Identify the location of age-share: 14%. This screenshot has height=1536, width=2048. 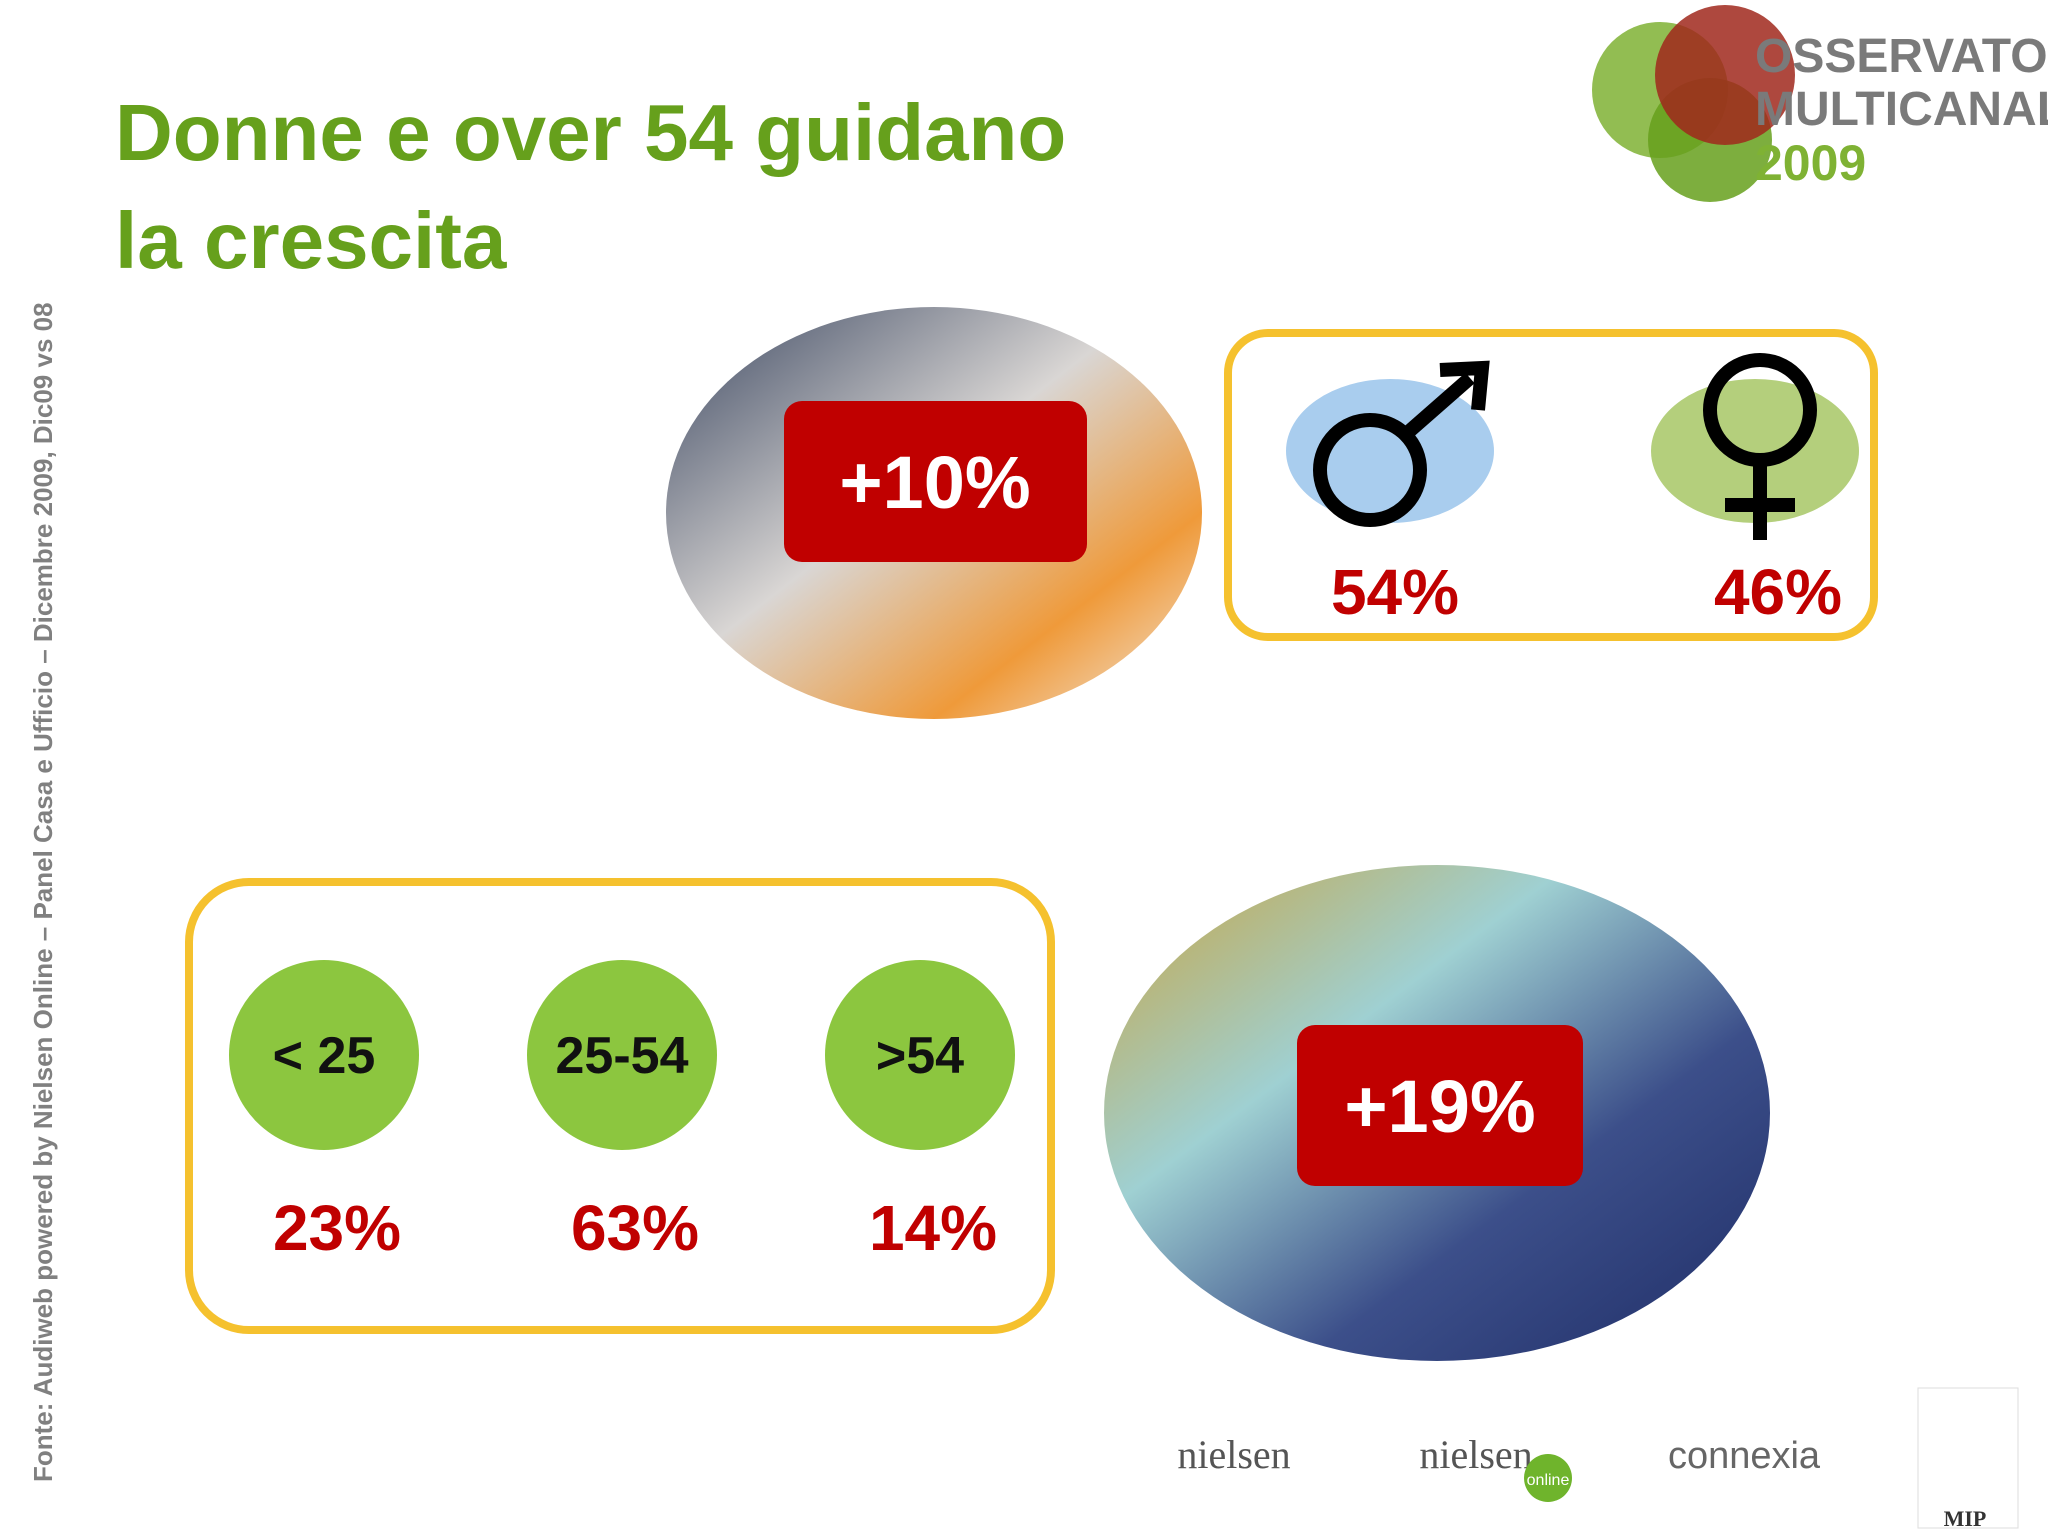
(933, 1228).